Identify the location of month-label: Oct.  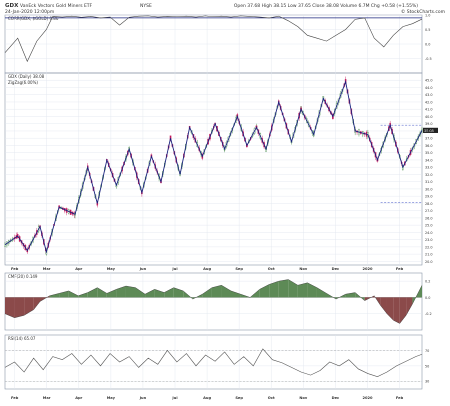
(271, 269).